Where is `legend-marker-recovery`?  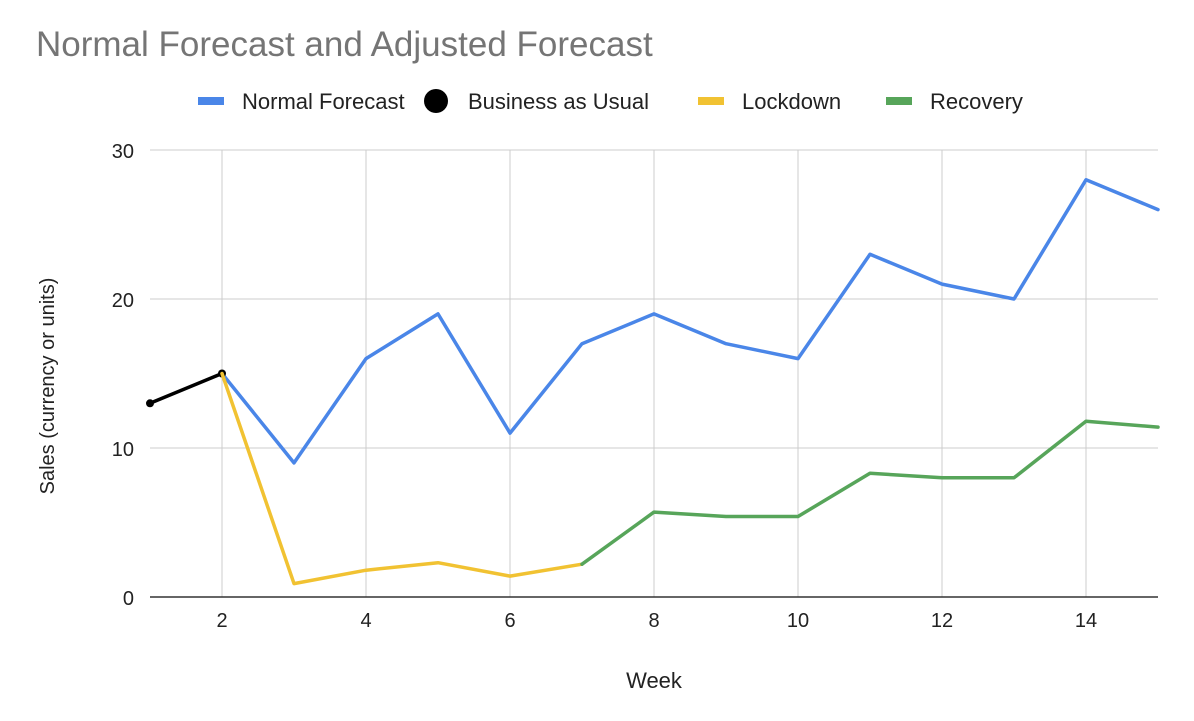 legend-marker-recovery is located at coordinates (899, 101).